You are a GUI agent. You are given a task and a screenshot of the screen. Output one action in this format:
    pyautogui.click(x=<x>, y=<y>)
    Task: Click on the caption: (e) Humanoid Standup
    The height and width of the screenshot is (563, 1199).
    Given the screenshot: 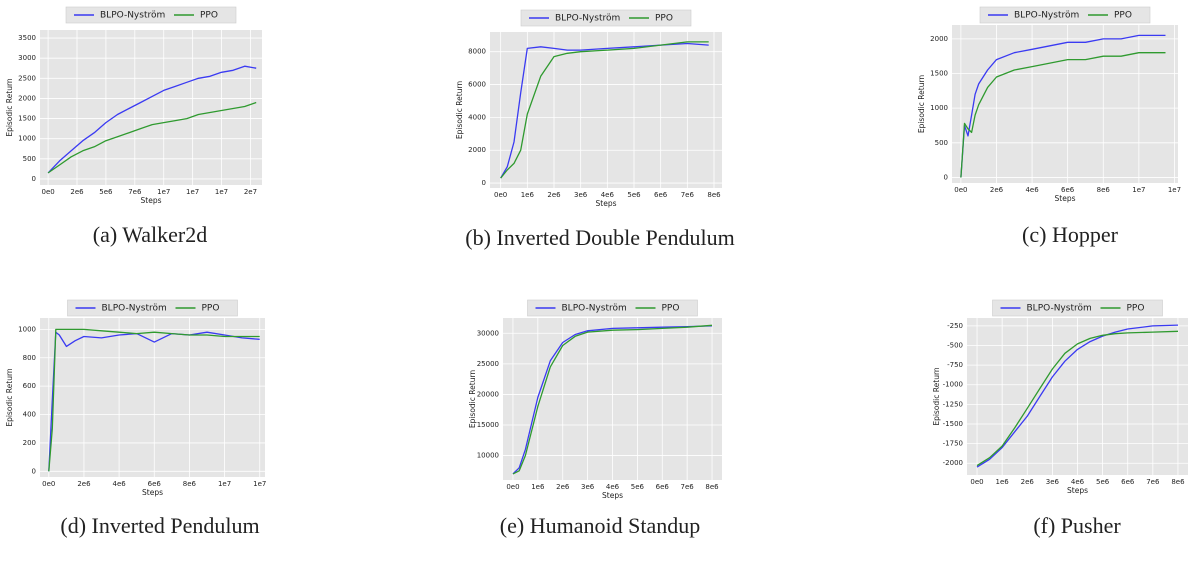 What is the action you would take?
    pyautogui.click(x=600, y=525)
    